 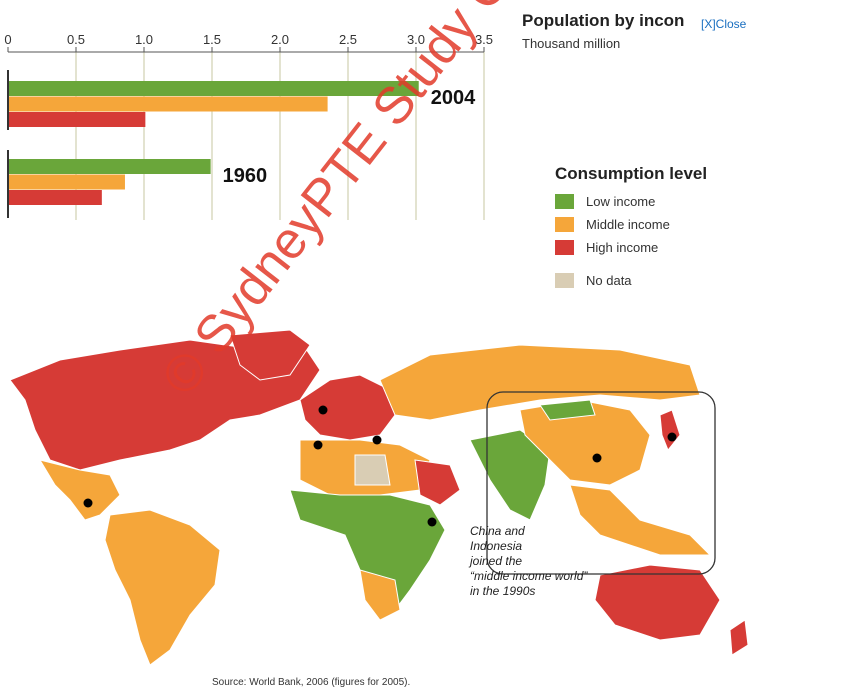 What do you see at coordinates (564, 280) in the screenshot?
I see `legend-swatch-no-data` at bounding box center [564, 280].